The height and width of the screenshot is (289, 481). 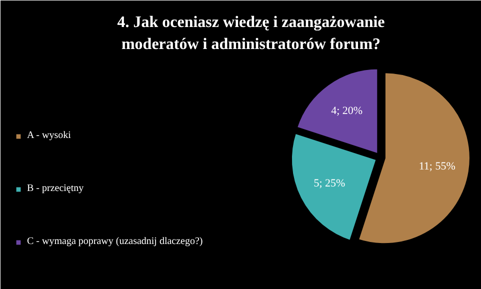 I want to click on data-label: 4; 20%, so click(x=347, y=111).